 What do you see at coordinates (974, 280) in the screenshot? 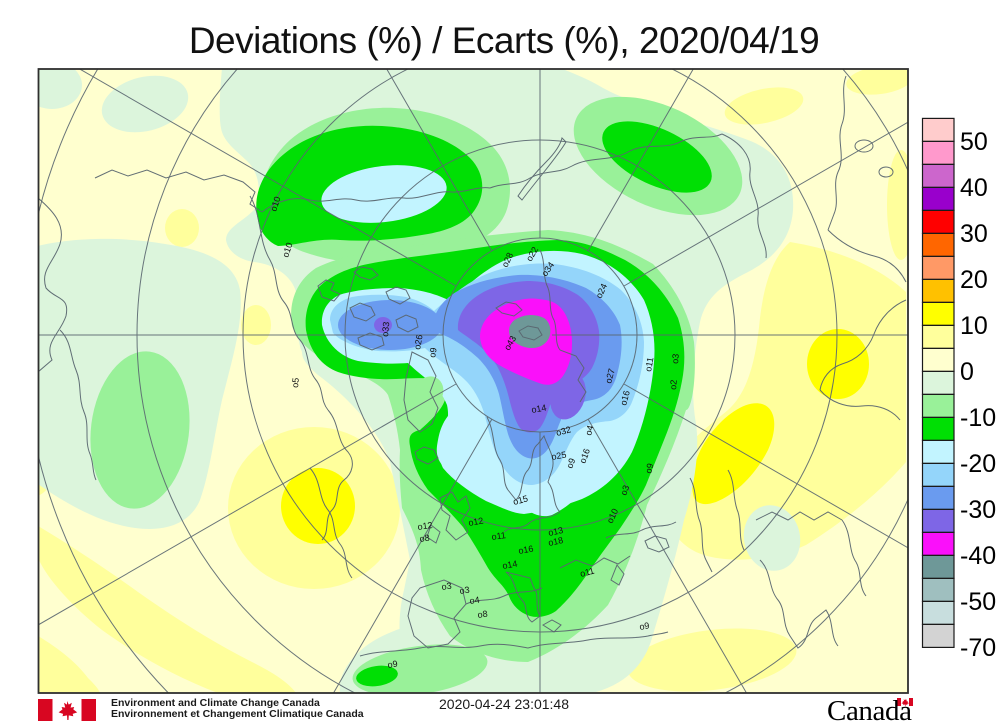
I see `svg-text: 20` at bounding box center [974, 280].